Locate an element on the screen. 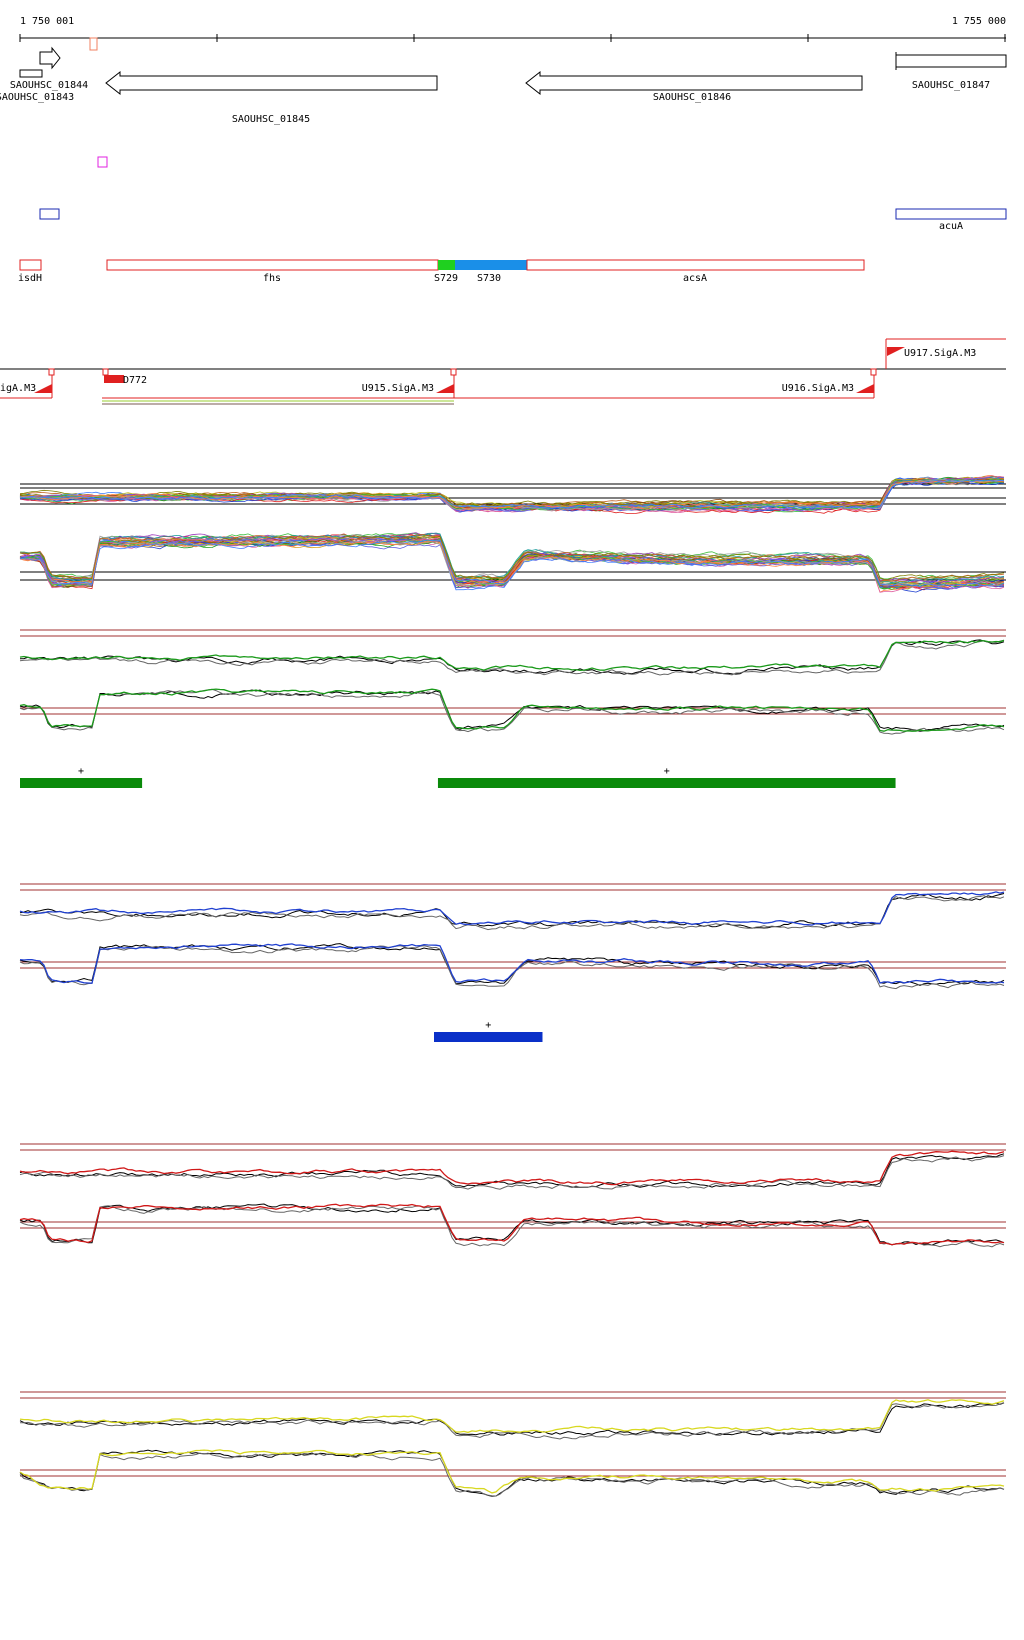 The width and height of the screenshot is (1024, 1640). segment-box-s730 is located at coordinates (491, 265).